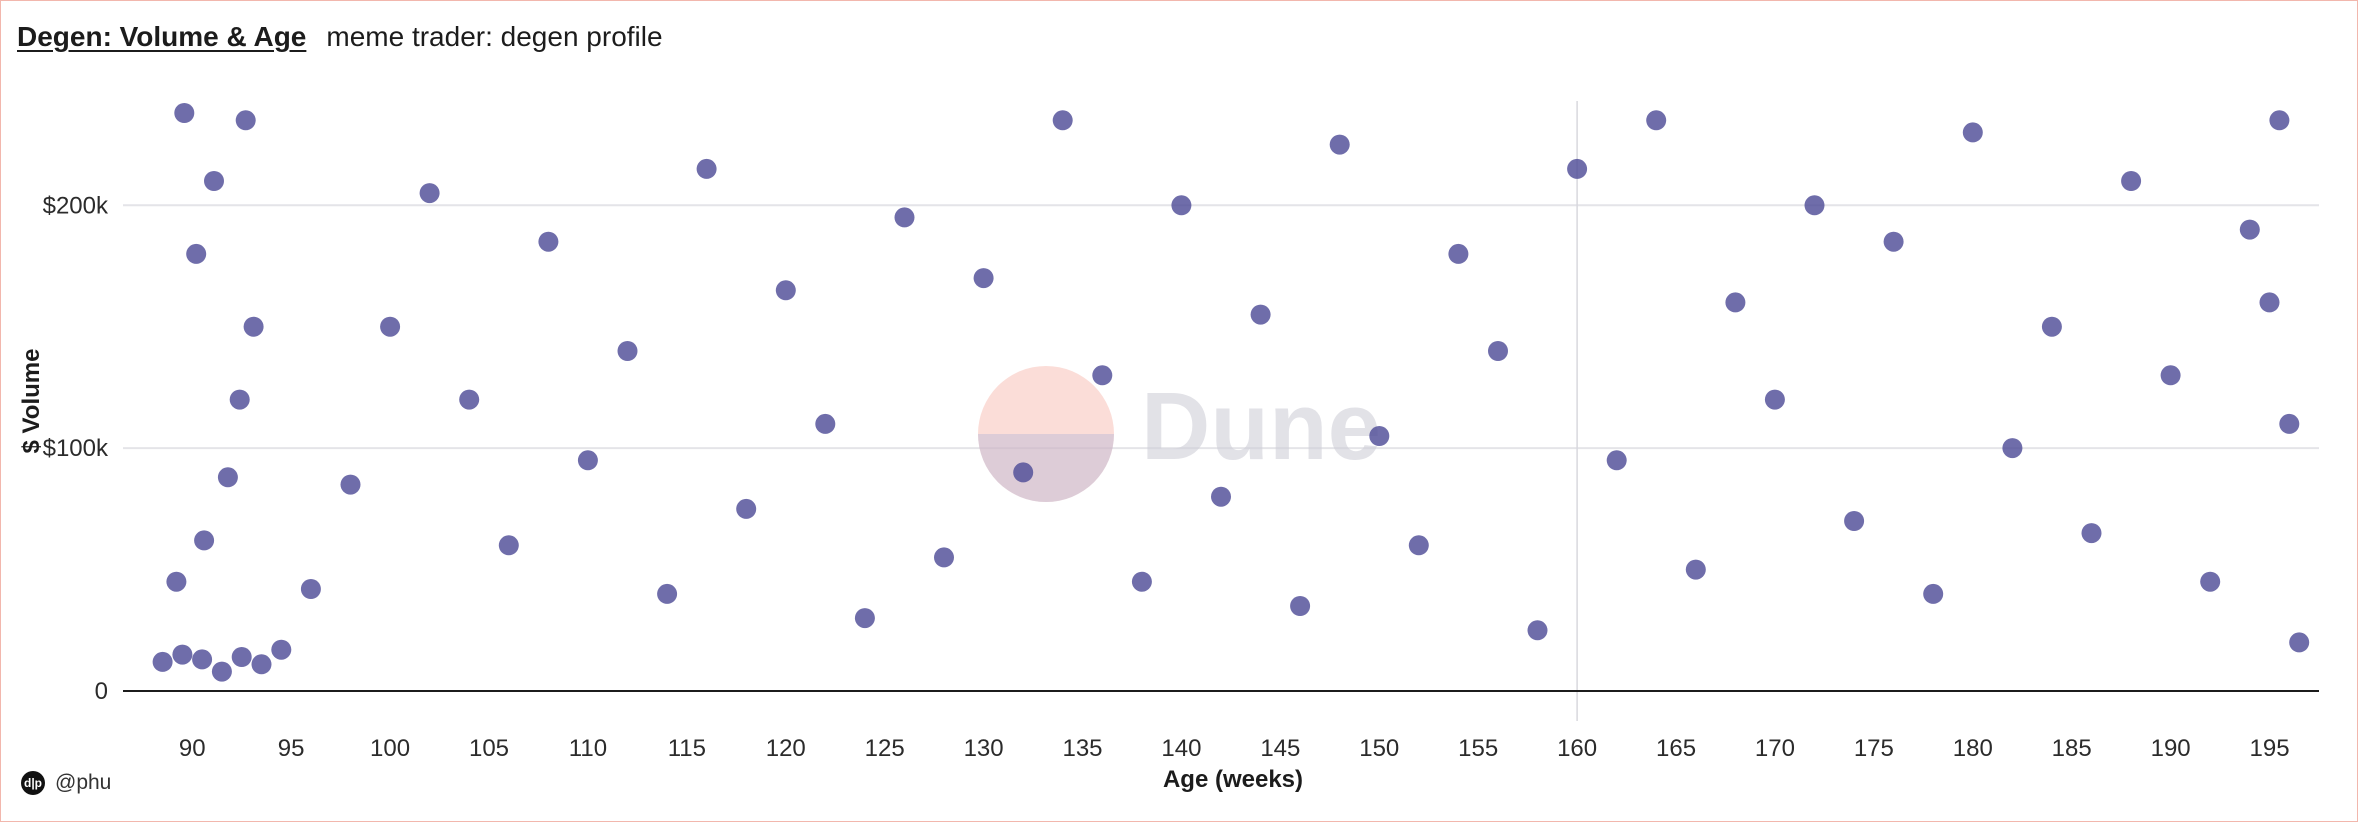  Describe the element at coordinates (2072, 748) in the screenshot. I see `x-tick-label: 185` at that location.